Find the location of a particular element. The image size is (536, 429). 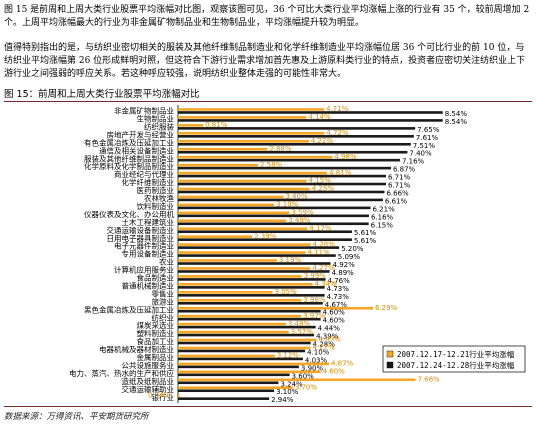

value-label-prior-week: 3.99% is located at coordinates (315, 276).